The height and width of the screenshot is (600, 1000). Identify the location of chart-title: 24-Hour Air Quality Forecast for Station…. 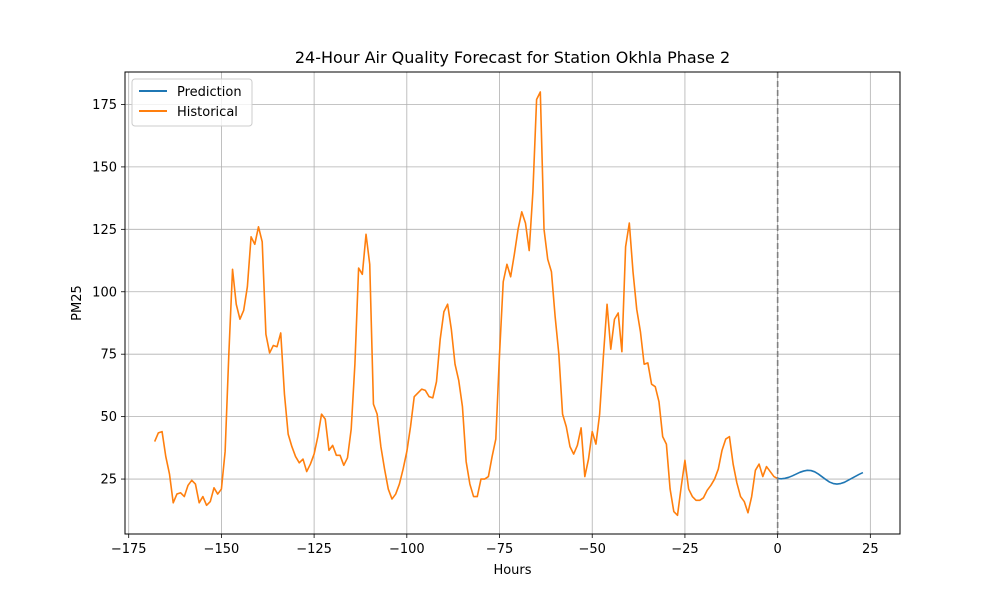
(512, 57).